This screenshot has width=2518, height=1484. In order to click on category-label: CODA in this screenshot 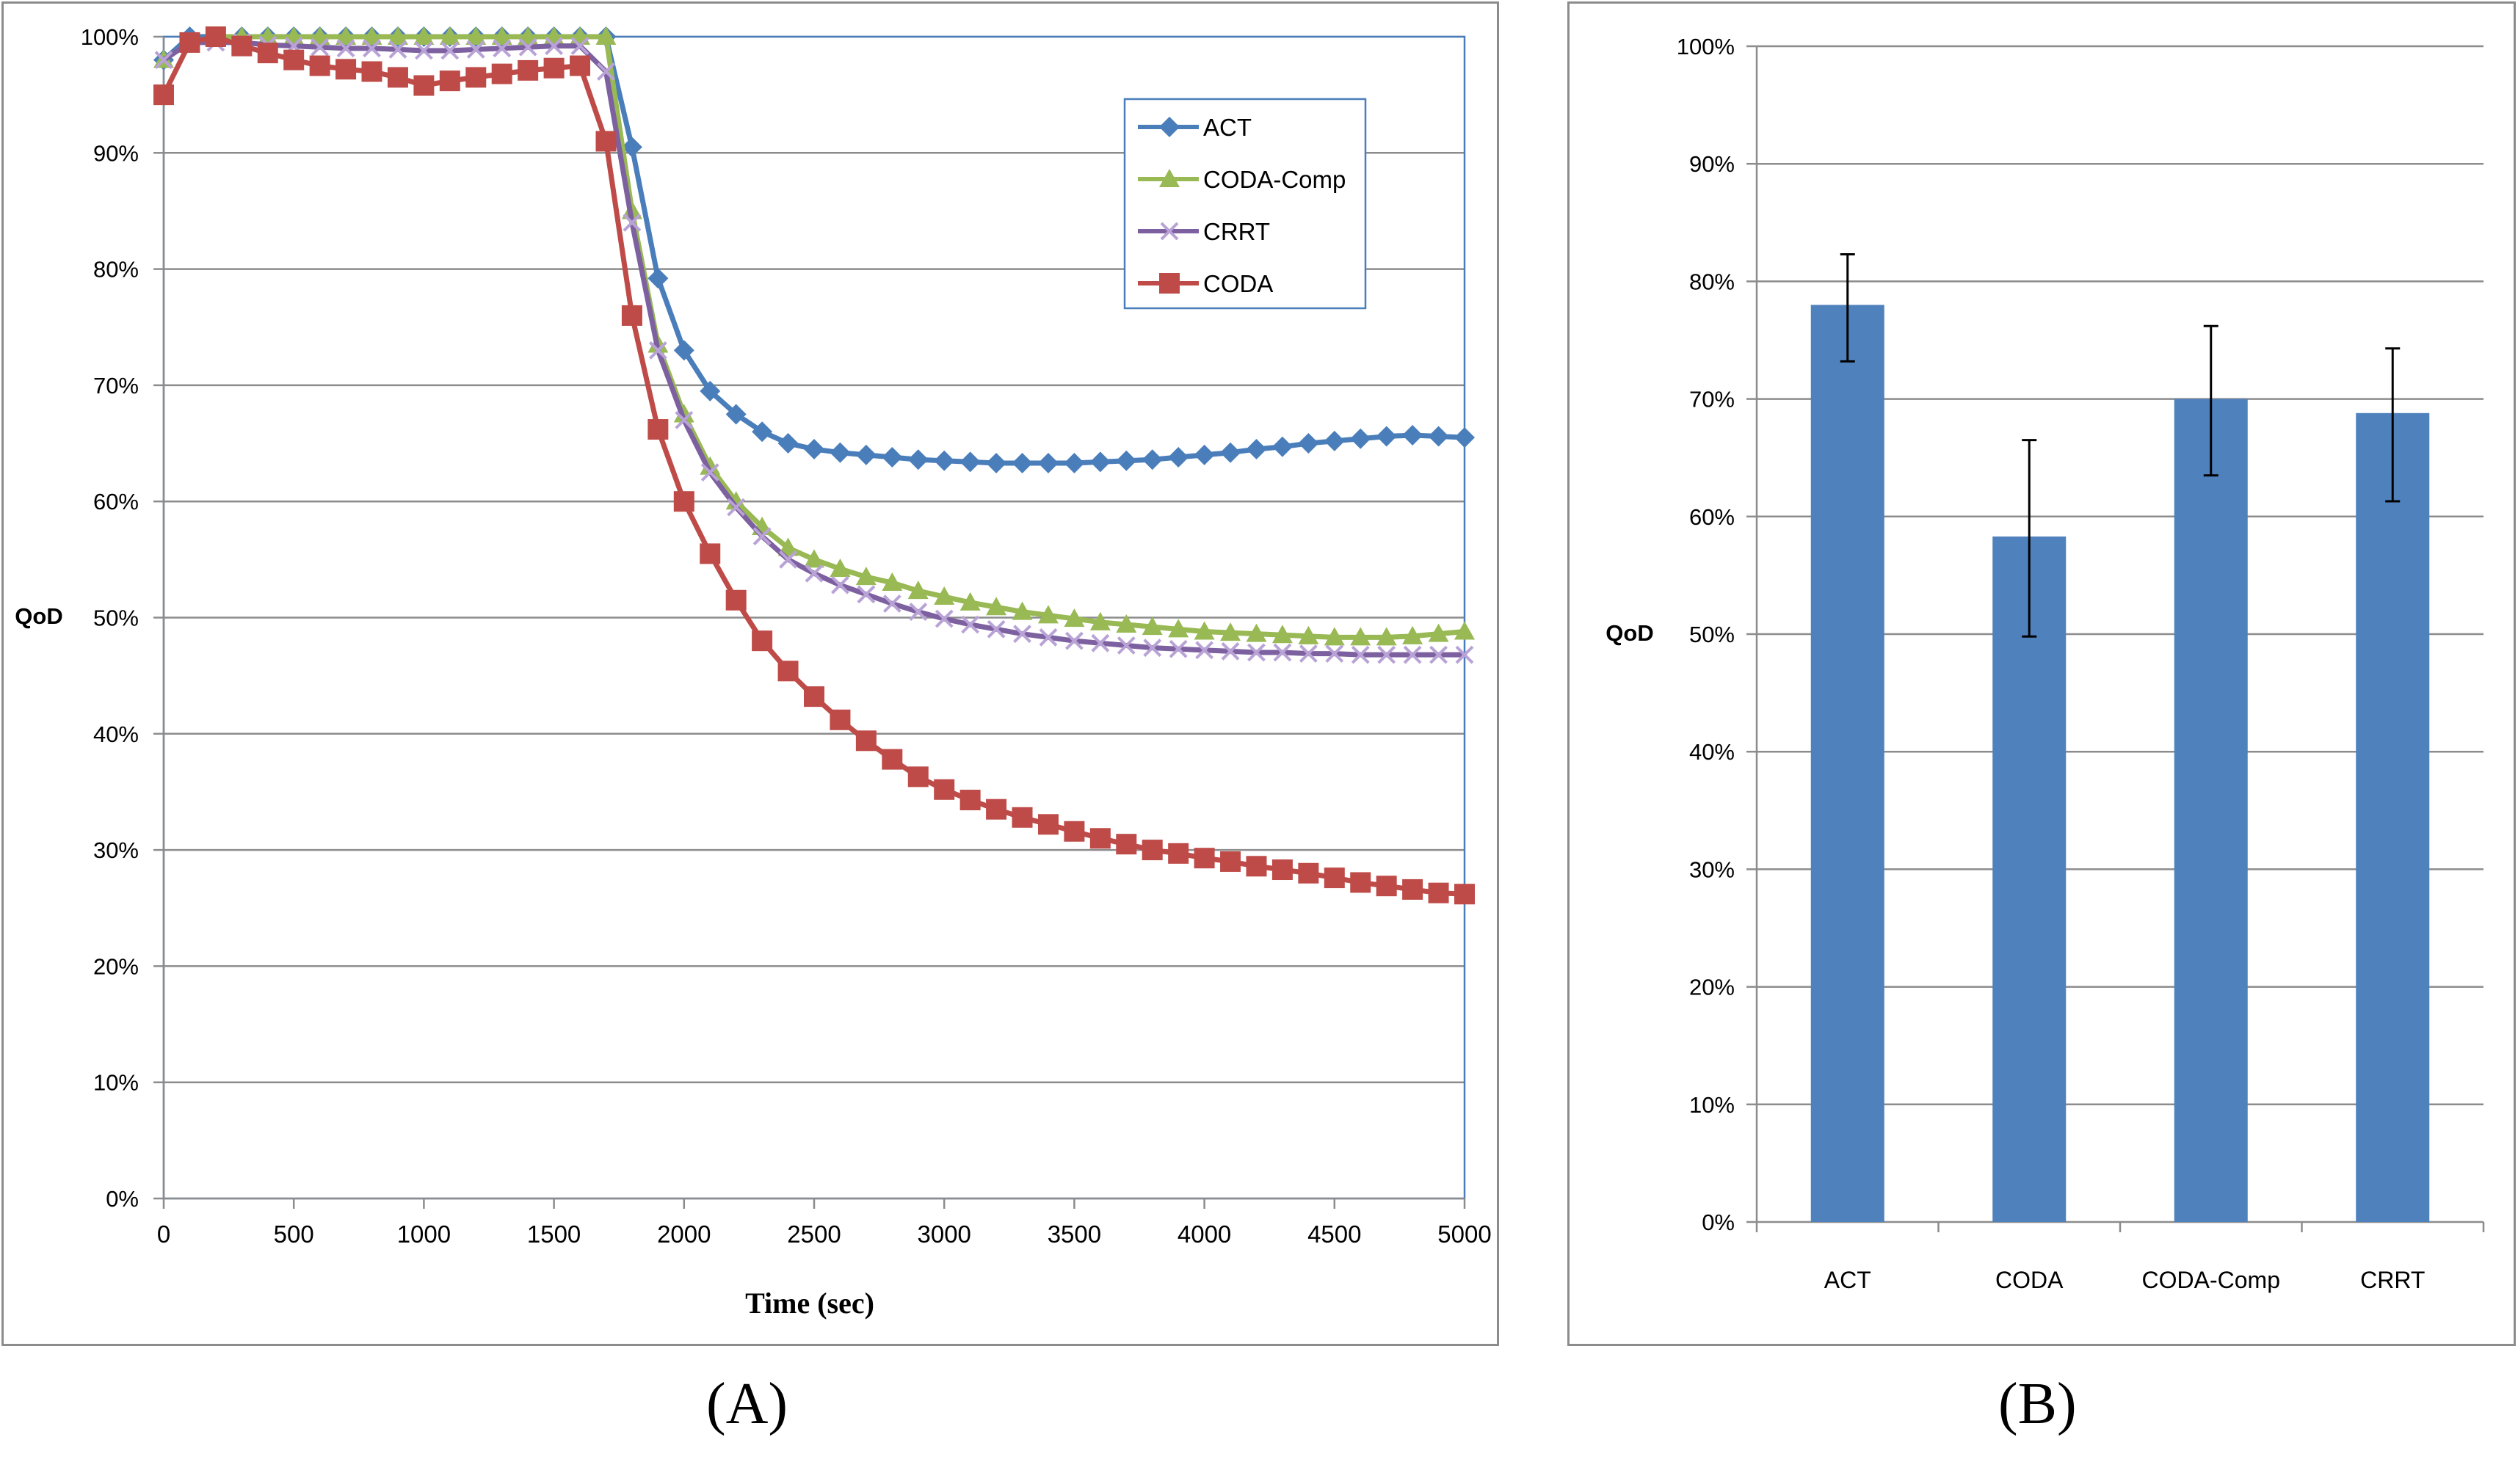, I will do `click(2029, 1280)`.